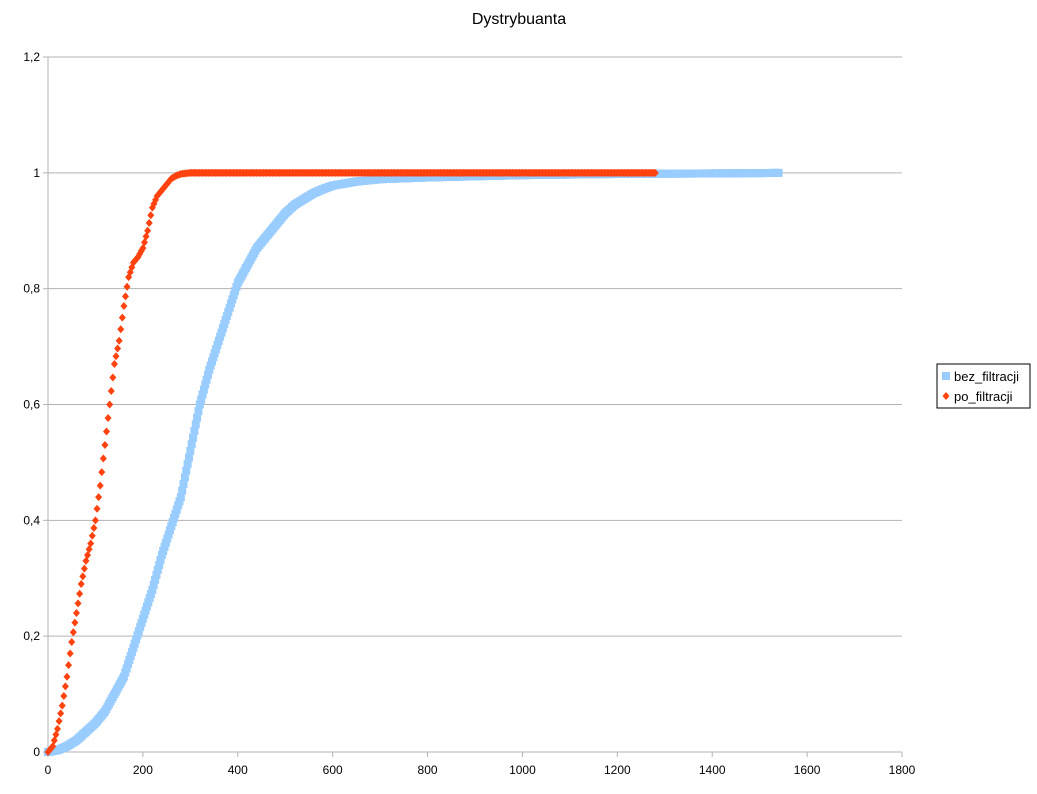 The image size is (1037, 794). I want to click on x-tick-label: 800, so click(428, 770).